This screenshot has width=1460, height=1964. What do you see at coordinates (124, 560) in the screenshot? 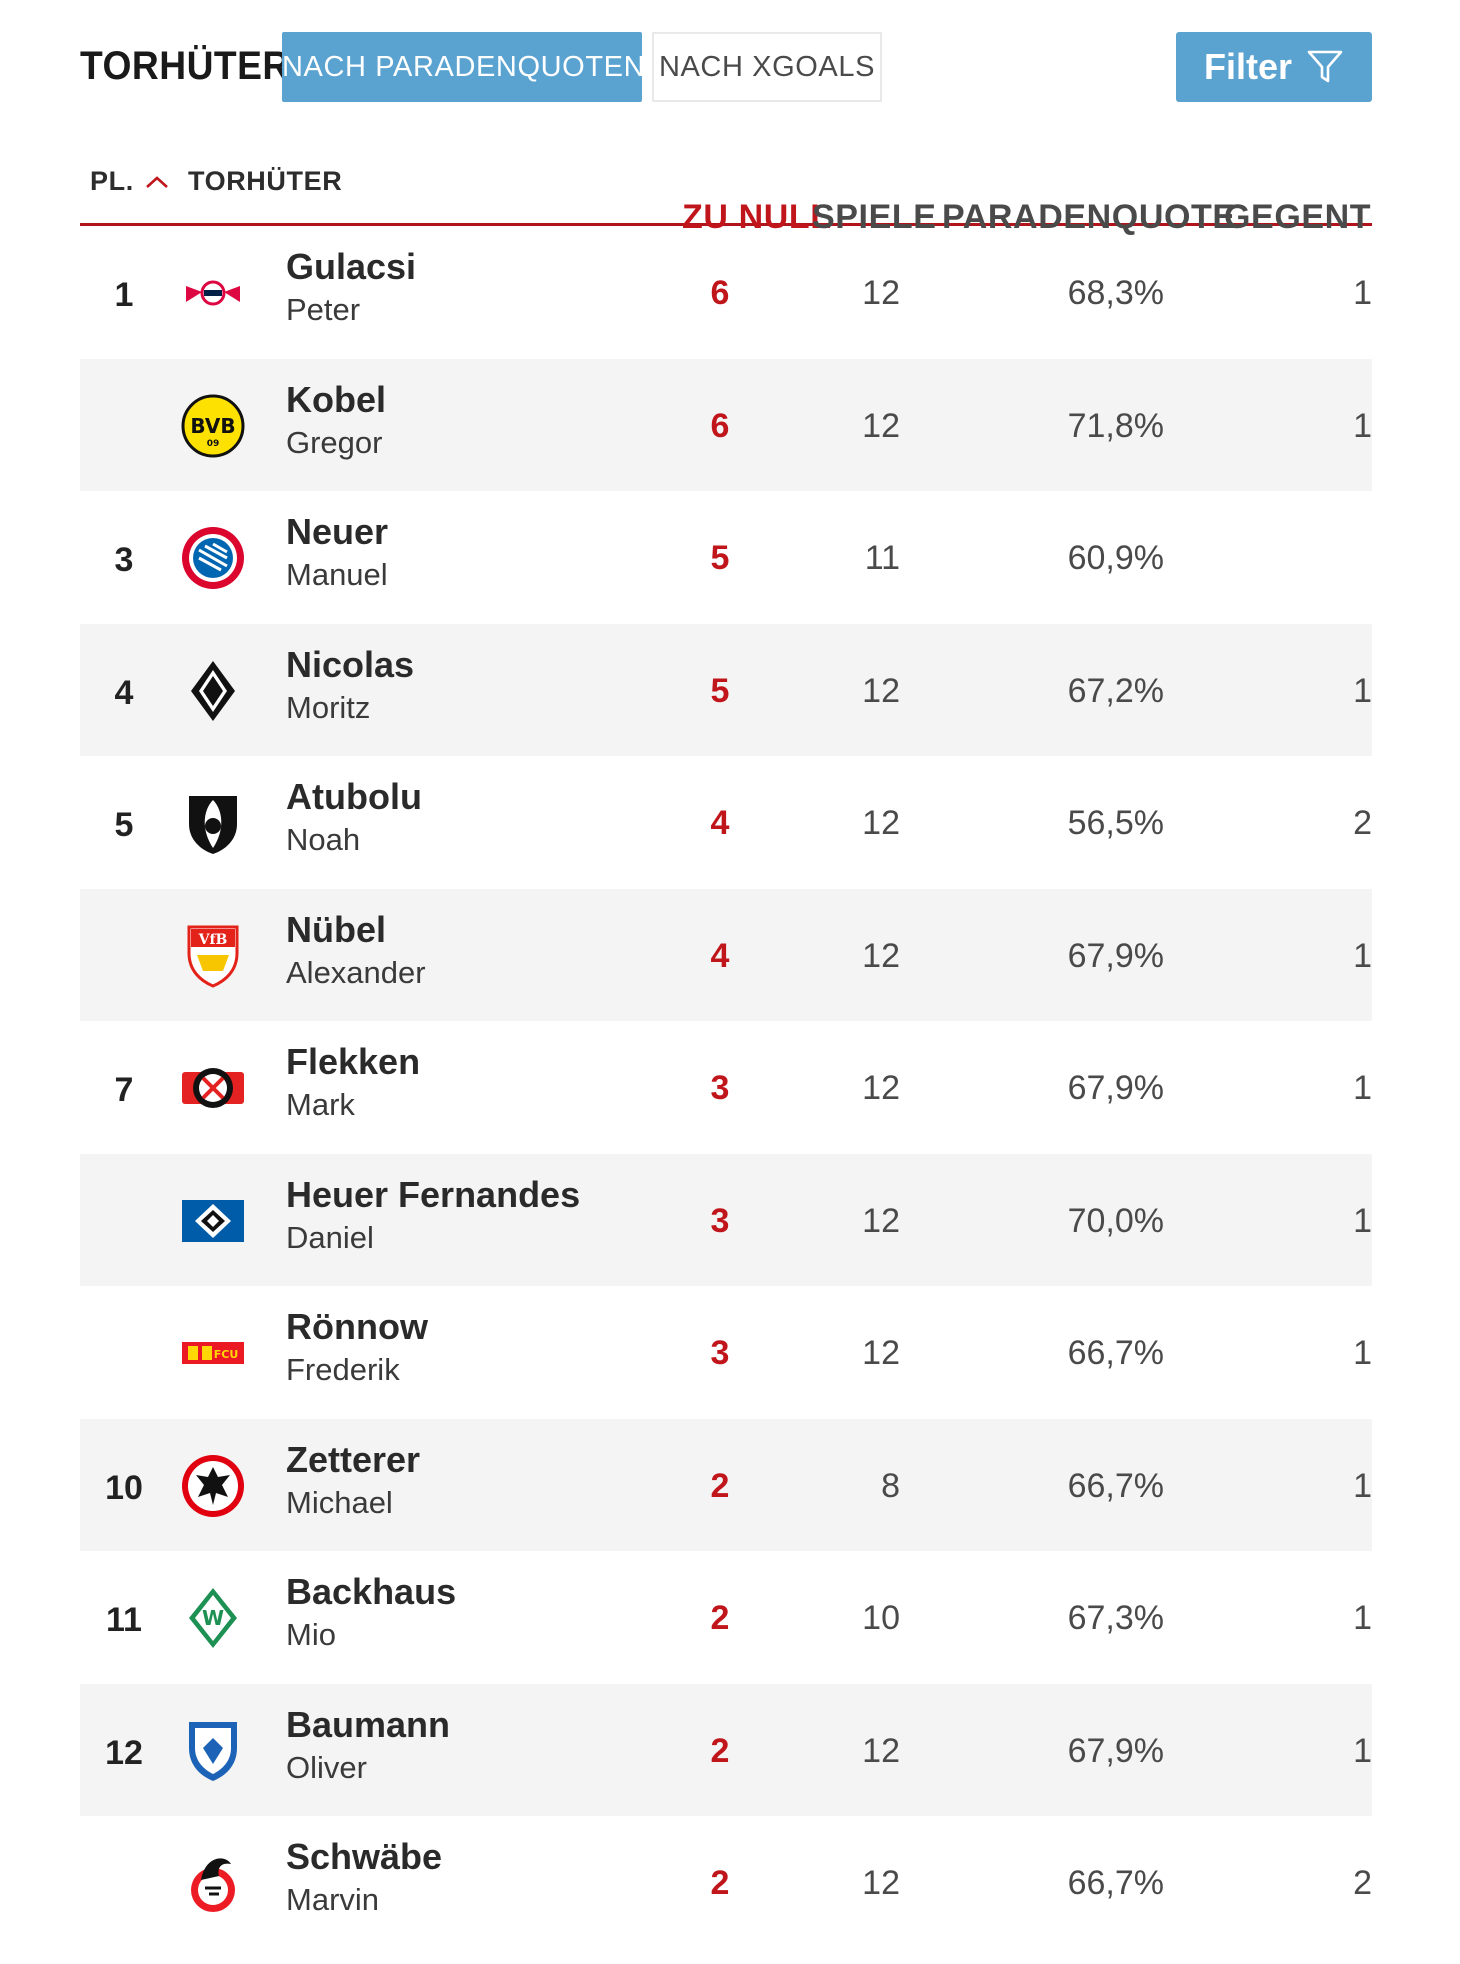
I see `rank-cell: 3` at bounding box center [124, 560].